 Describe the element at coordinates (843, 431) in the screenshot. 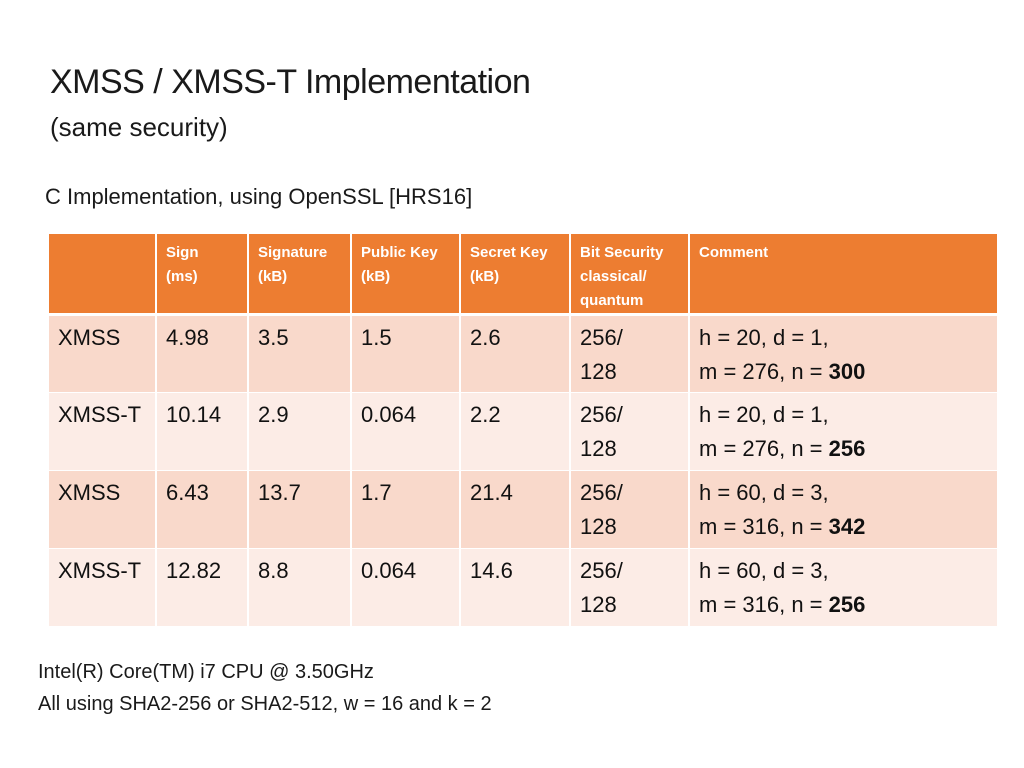

I see `cell-comment: h = 20, d = 1, m = 276, n = 256` at that location.